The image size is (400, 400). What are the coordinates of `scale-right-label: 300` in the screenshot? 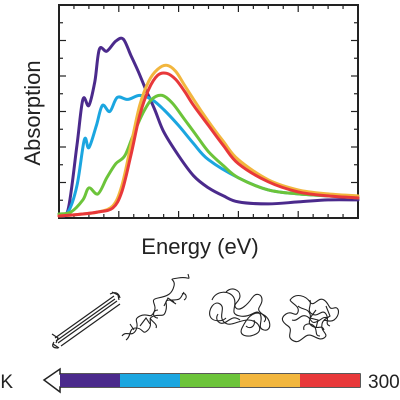 It's located at (384, 382).